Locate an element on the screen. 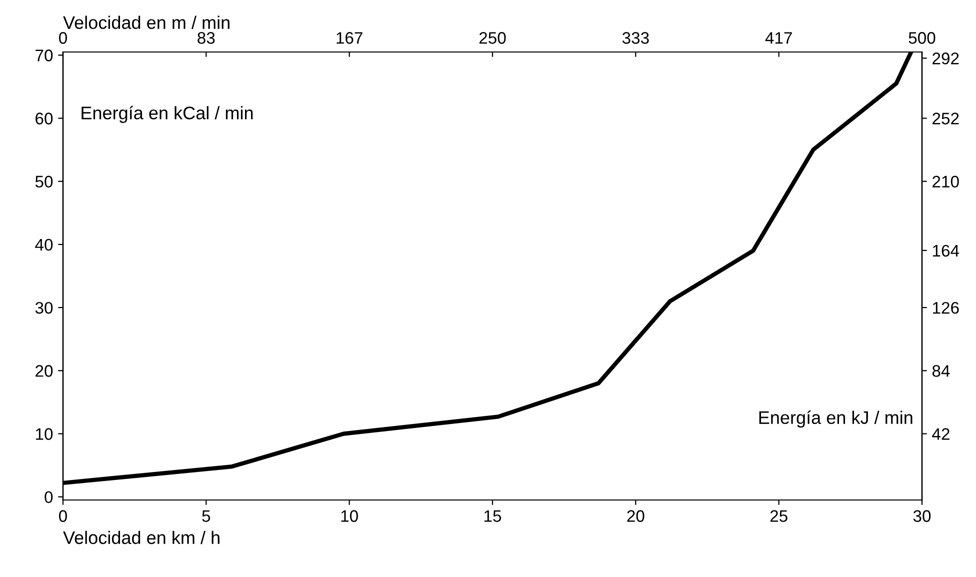 This screenshot has height=577, width=976. y-tick-label: 50 is located at coordinates (44, 182).